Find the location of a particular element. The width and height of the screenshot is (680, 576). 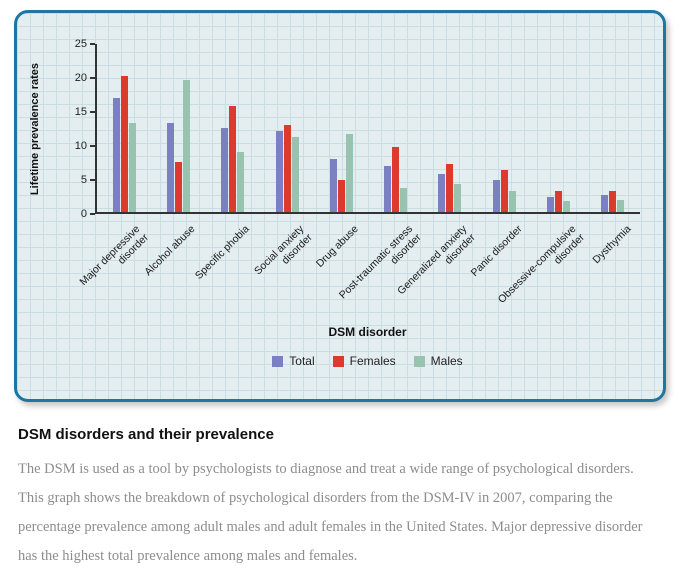

x-category-cell: Specific phobia is located at coordinates (226, 268).